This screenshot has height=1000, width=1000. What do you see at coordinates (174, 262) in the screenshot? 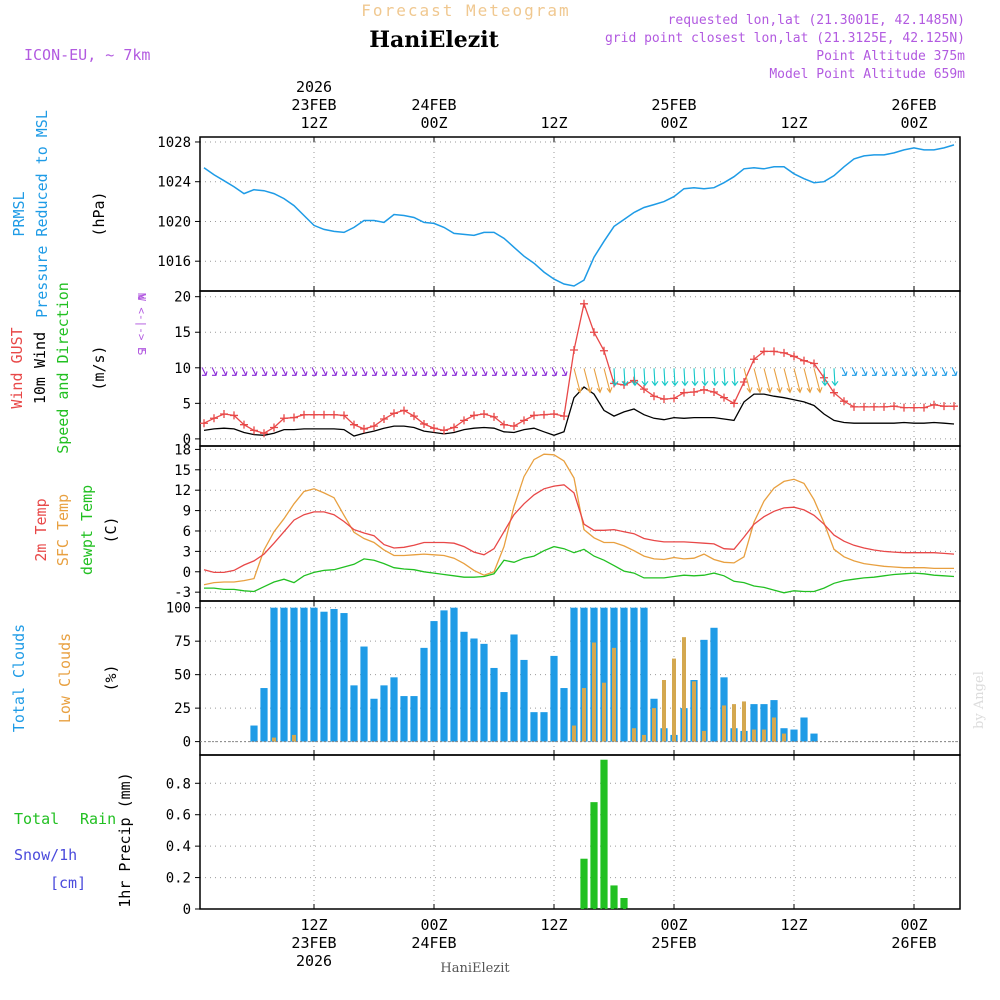
I see `y-tick-label: 1016` at bounding box center [174, 262].